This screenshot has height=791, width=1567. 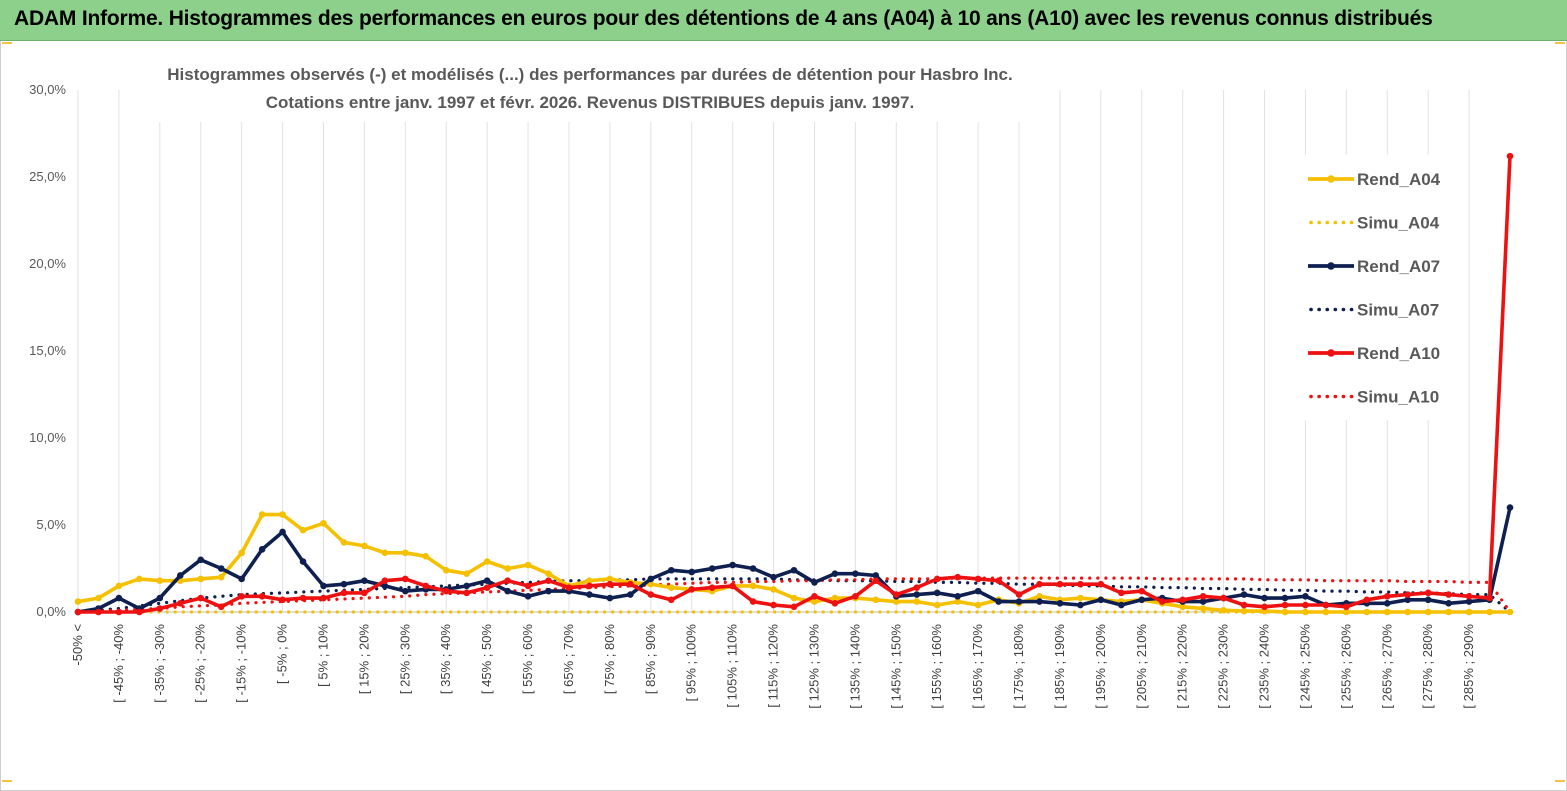 I want to click on y-tick-label: 10,0%, so click(x=47, y=437).